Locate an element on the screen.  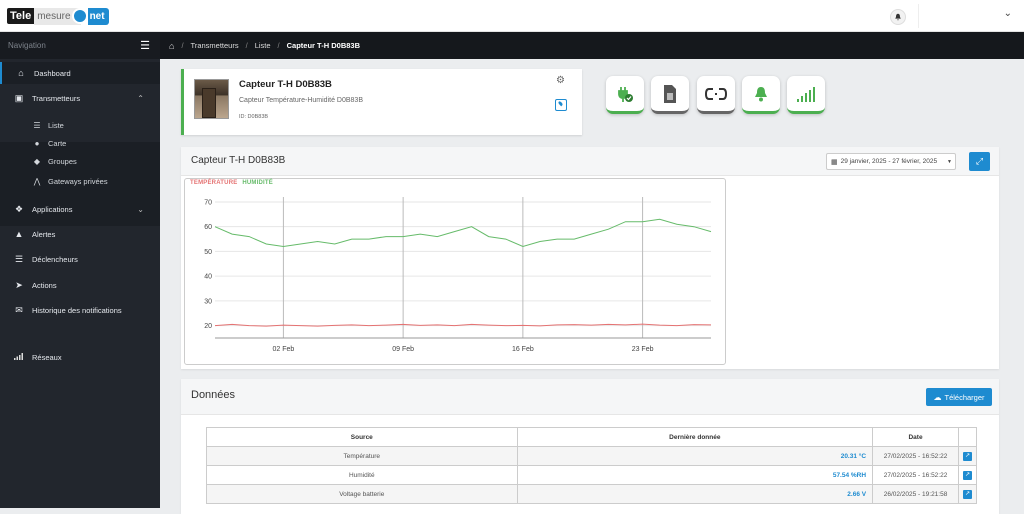
breadcrumb-current: Capteur T-H D0B83B is located at coordinates (323, 45).